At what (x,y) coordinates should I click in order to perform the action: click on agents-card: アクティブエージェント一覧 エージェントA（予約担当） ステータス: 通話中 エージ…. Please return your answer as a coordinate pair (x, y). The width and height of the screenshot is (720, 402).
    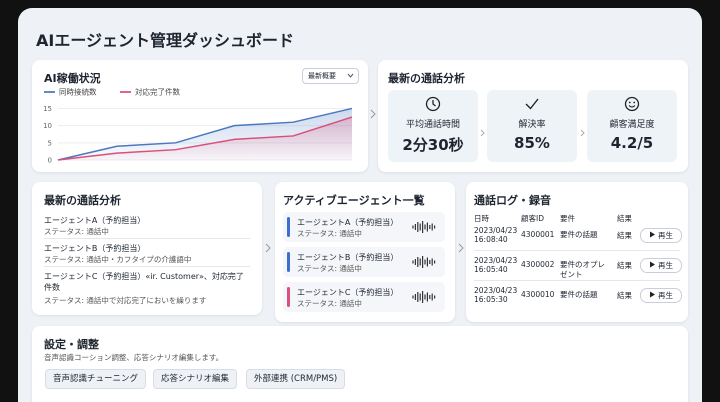
    Looking at the image, I should click on (365, 252).